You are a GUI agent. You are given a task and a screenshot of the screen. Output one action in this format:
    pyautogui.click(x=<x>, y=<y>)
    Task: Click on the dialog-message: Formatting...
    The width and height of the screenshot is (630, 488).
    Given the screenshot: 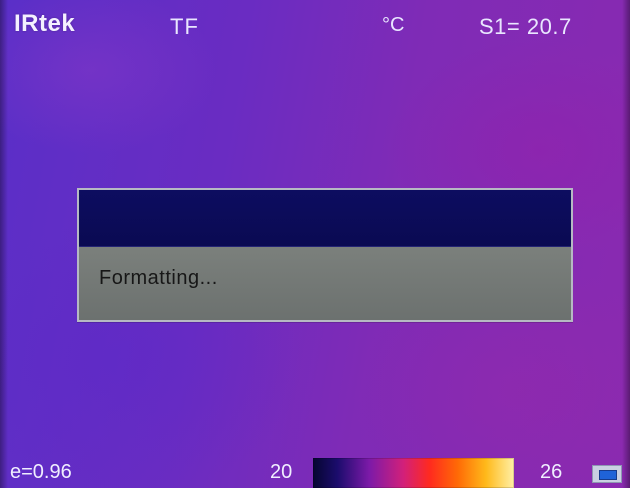 What is the action you would take?
    pyautogui.click(x=158, y=278)
    